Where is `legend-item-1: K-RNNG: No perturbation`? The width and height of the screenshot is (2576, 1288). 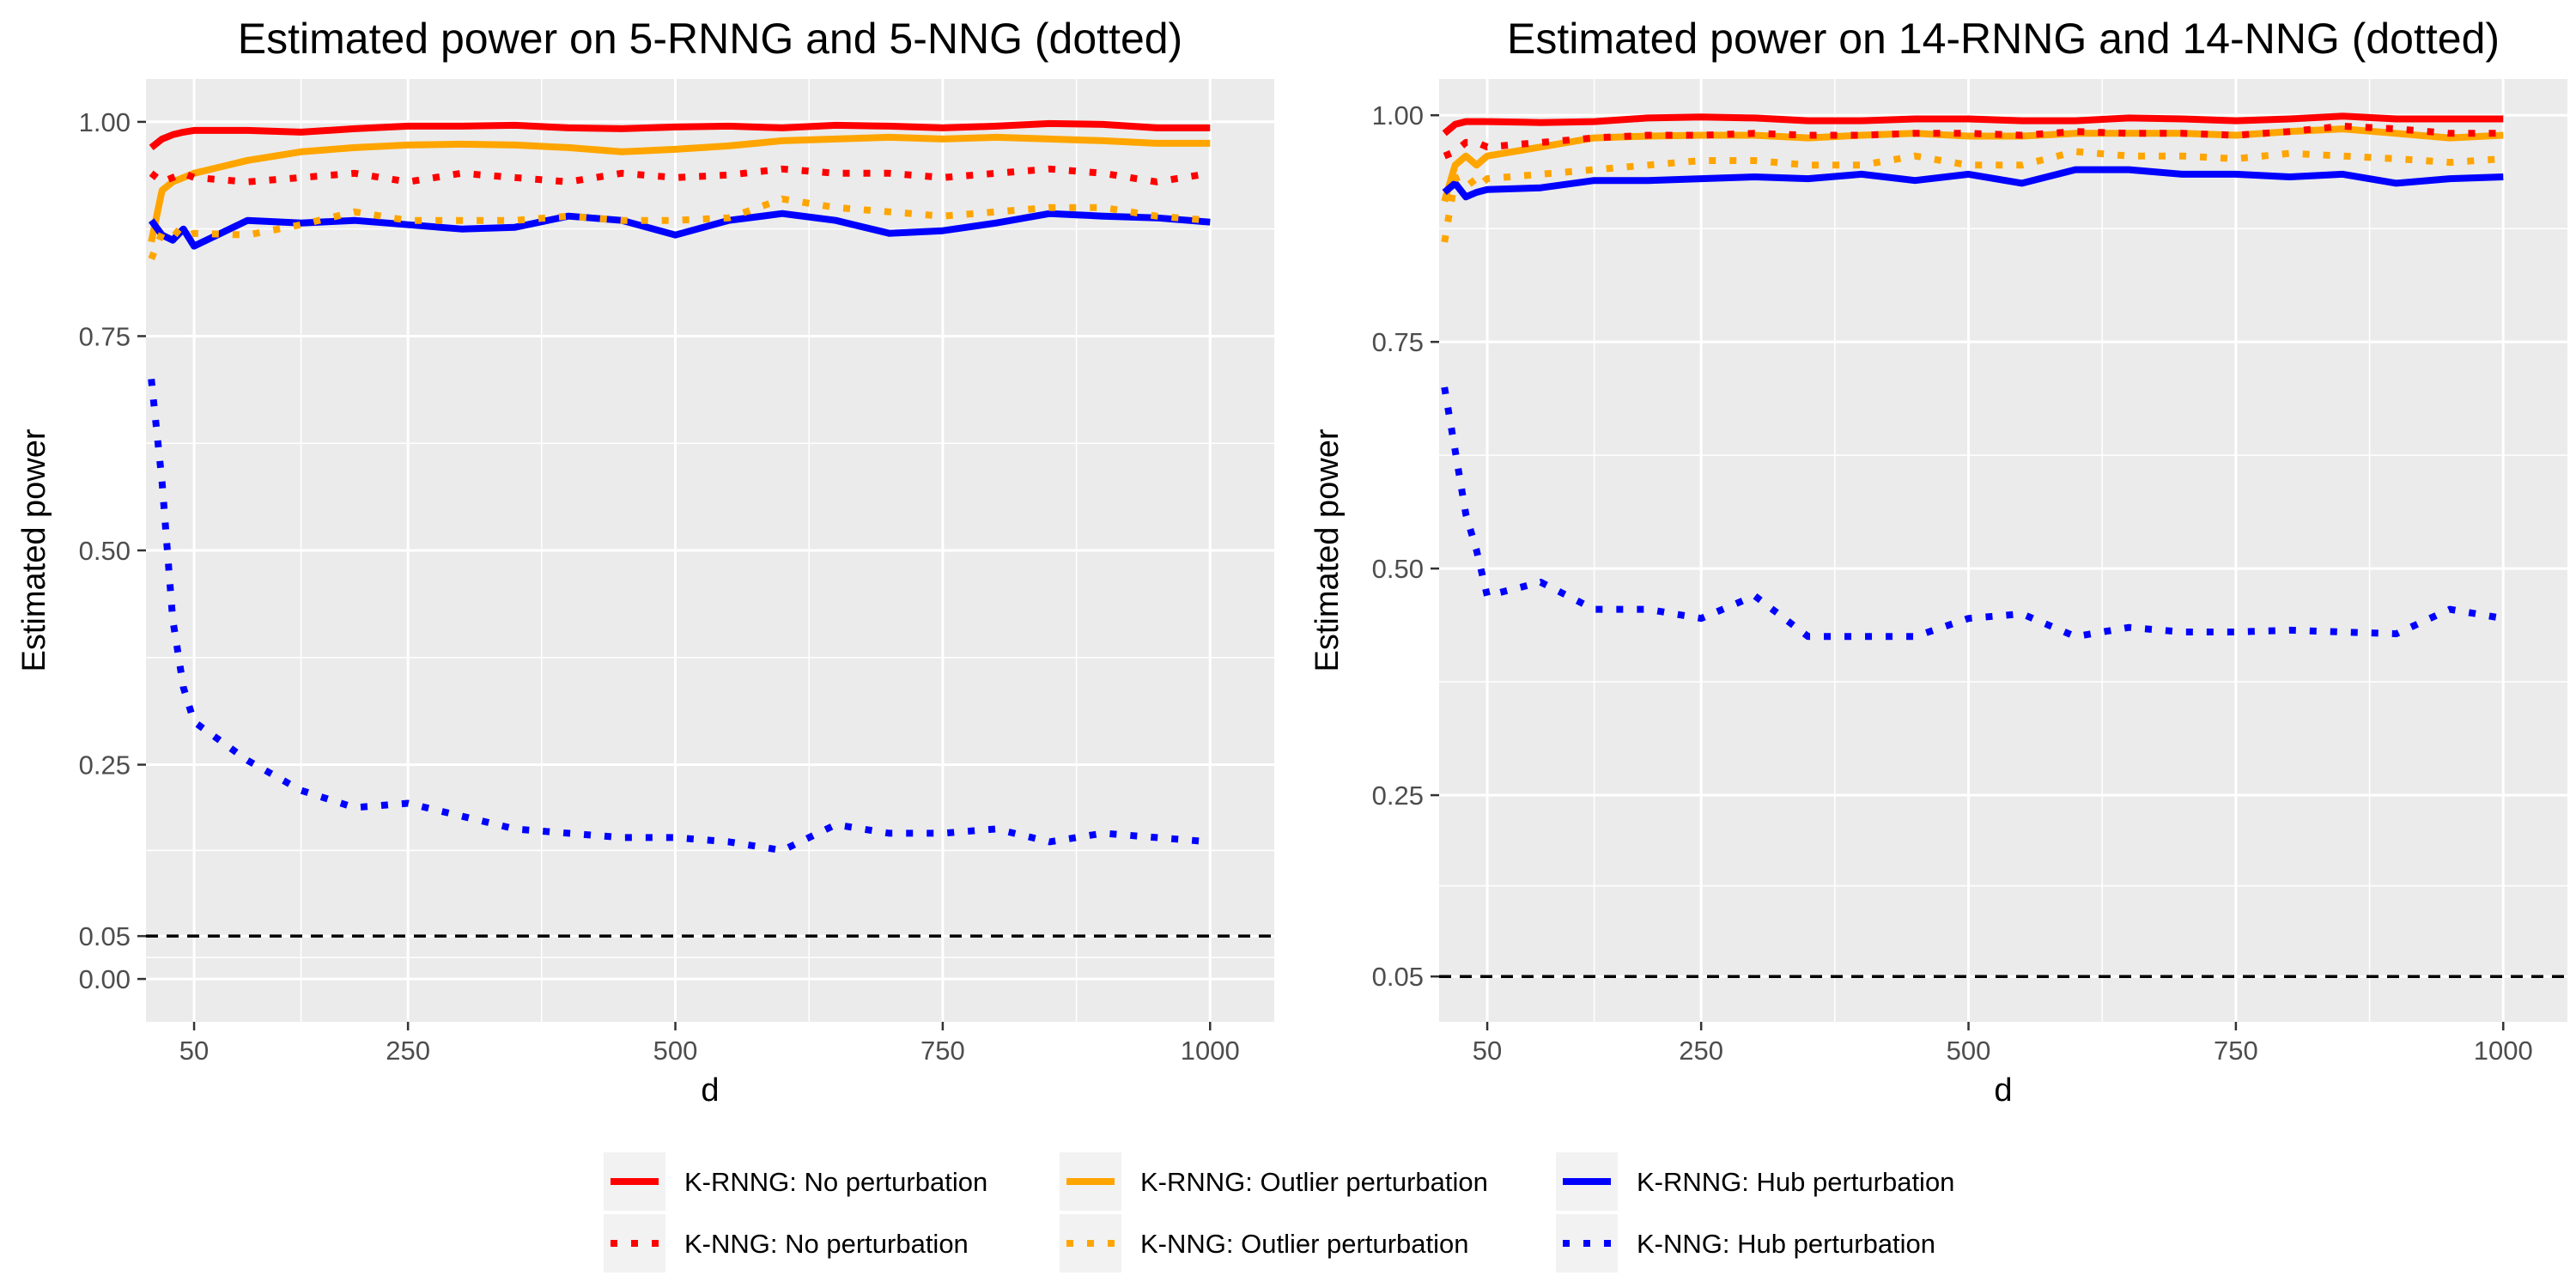 legend-item-1: K-RNNG: No perturbation is located at coordinates (795, 1181).